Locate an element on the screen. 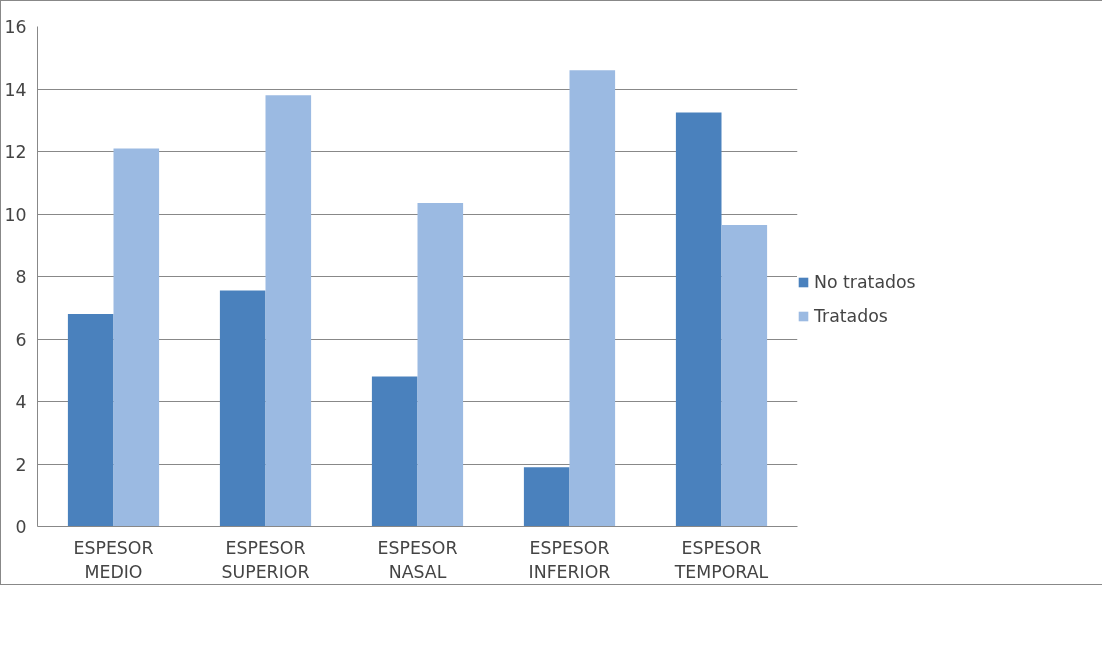 The height and width of the screenshot is (664, 1102). x-tick-label: ESPESOR INFERIOR is located at coordinates (569, 559).